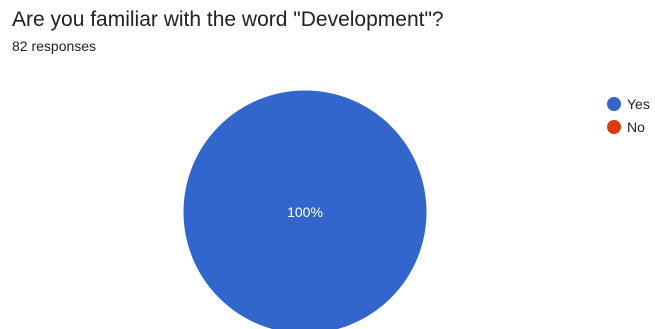 Image resolution: width=655 pixels, height=329 pixels. I want to click on legend-label-yes: Yes, so click(638, 103).